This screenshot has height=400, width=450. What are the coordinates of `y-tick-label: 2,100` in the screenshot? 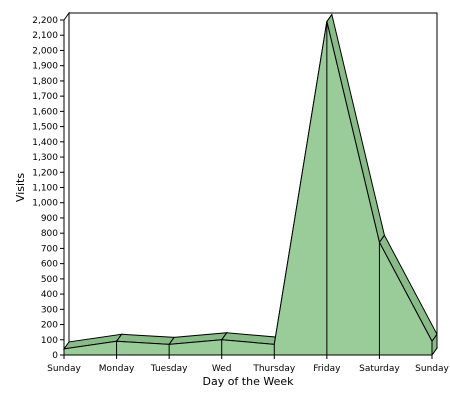 It's located at (45, 36).